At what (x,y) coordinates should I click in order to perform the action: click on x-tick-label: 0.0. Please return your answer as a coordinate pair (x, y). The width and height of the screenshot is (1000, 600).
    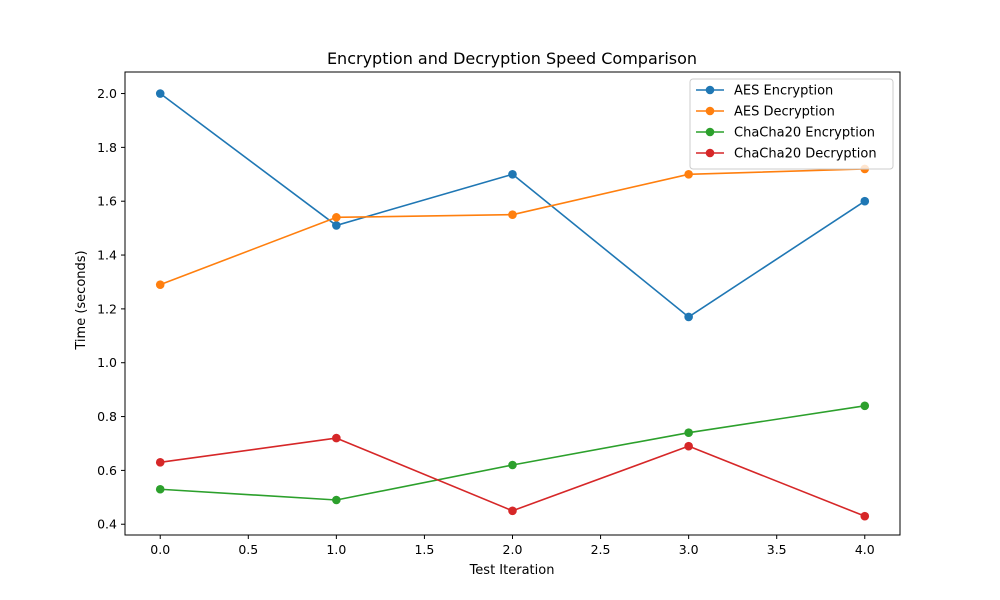
    Looking at the image, I should click on (160, 549).